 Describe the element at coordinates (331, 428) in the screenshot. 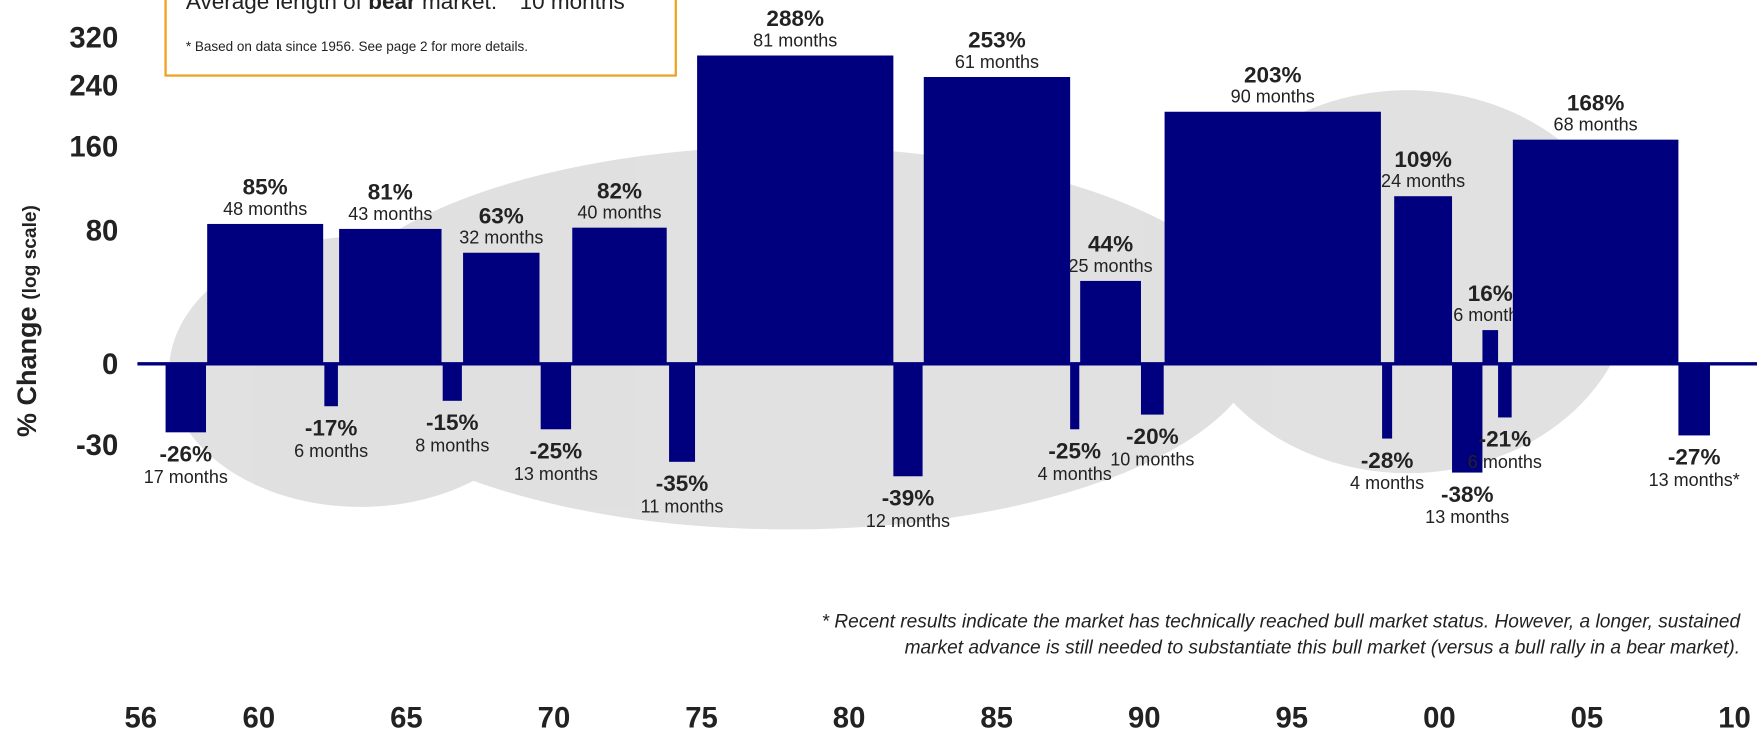

I see `bear-label: -17%` at that location.